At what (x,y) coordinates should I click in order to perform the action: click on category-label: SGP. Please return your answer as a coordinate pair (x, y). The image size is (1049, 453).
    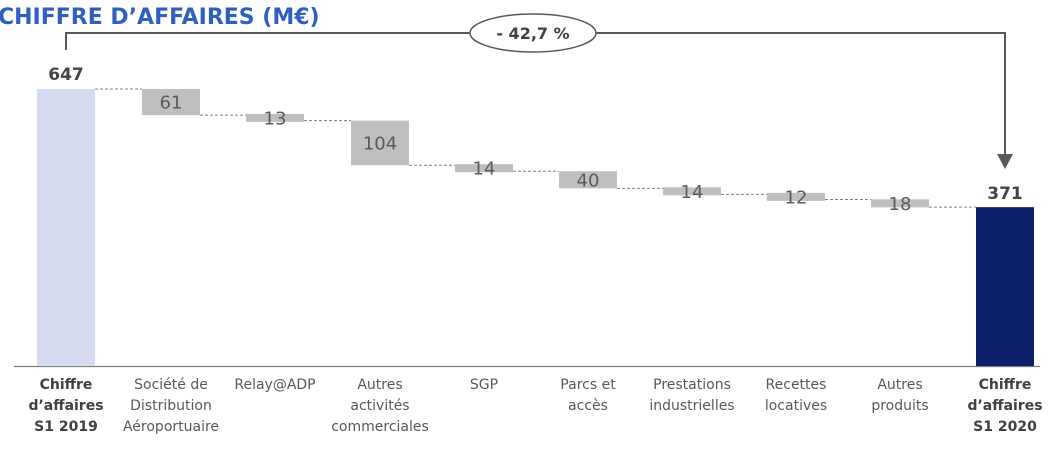
    Looking at the image, I should click on (484, 385).